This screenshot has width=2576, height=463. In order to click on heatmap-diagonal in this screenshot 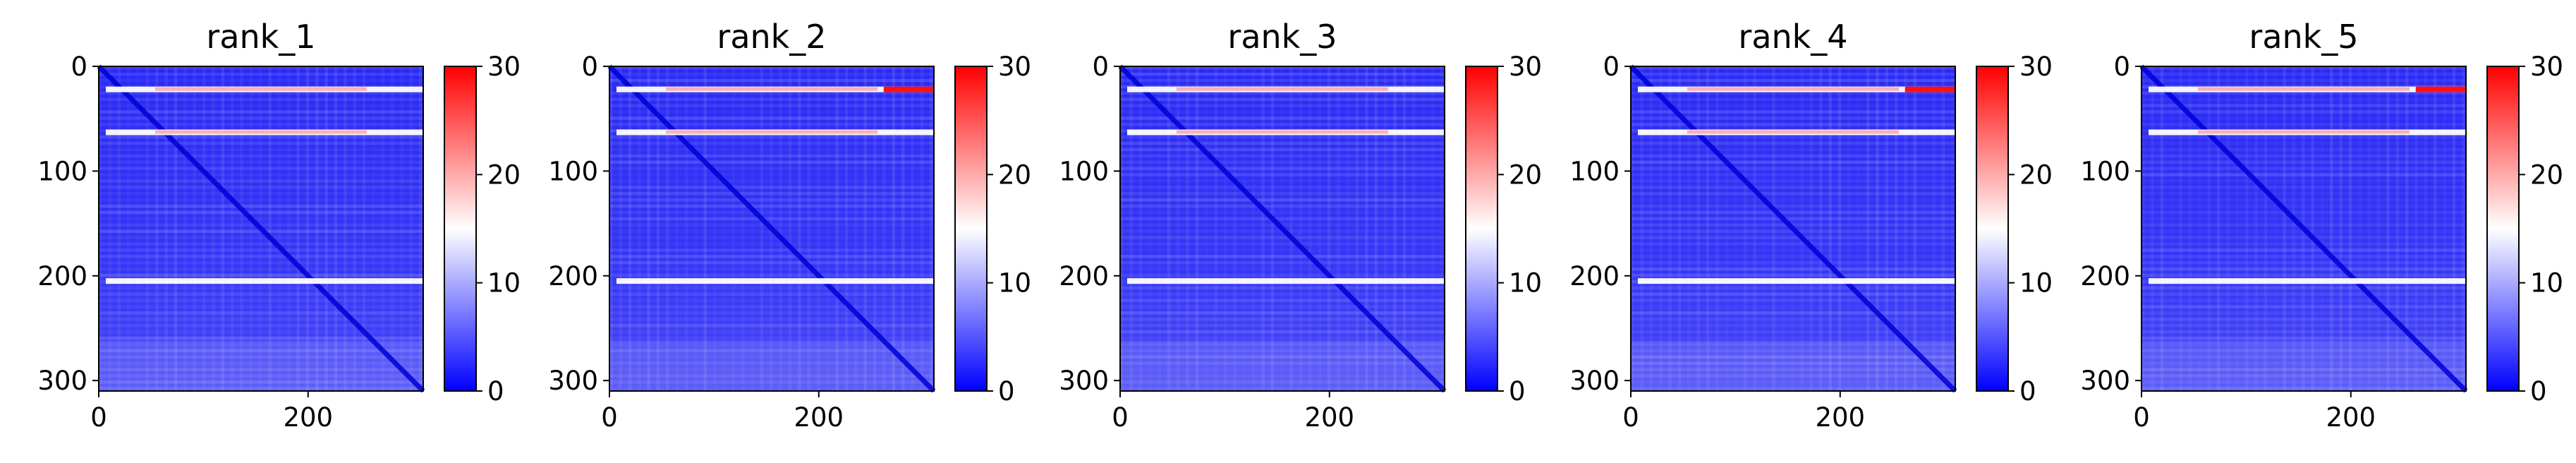, I will do `click(261, 228)`.